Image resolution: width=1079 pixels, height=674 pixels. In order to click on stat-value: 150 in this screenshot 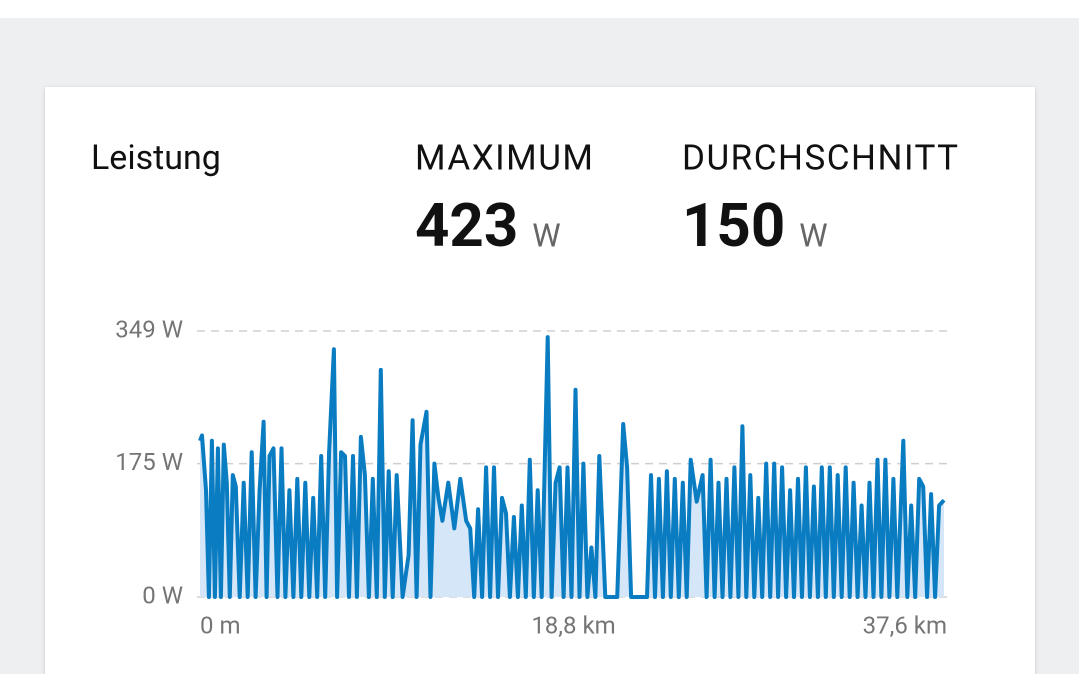, I will do `click(733, 225)`.